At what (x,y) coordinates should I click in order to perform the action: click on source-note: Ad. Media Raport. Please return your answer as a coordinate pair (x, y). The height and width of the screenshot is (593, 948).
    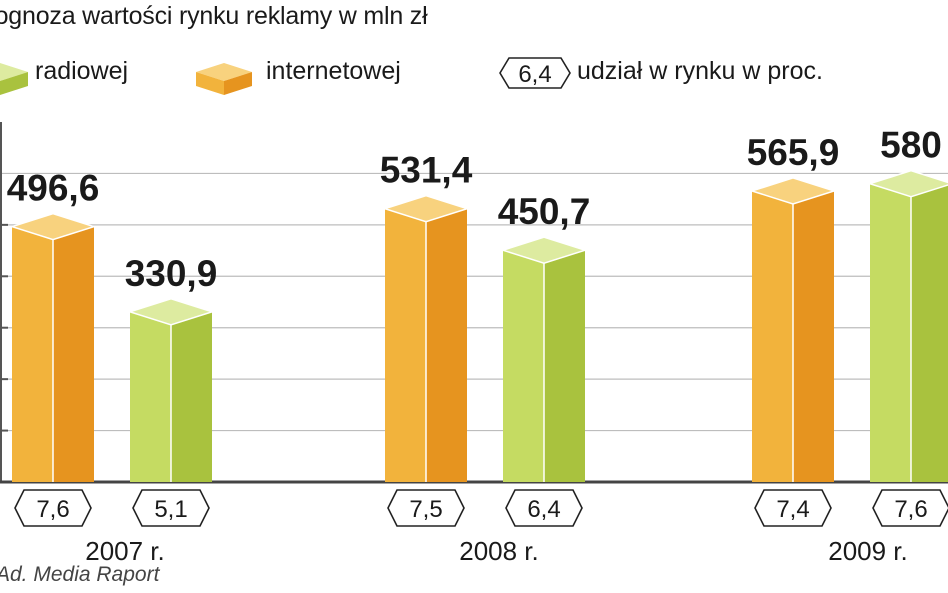
    Looking at the image, I should click on (80, 574).